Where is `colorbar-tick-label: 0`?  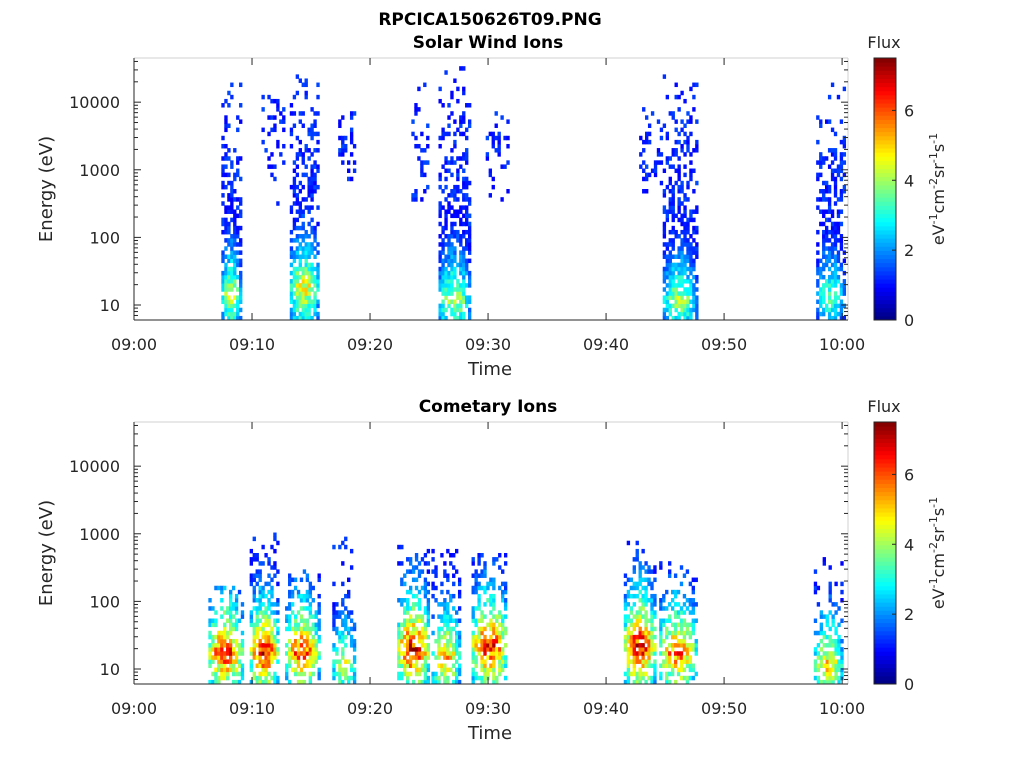
colorbar-tick-label: 0 is located at coordinates (909, 320).